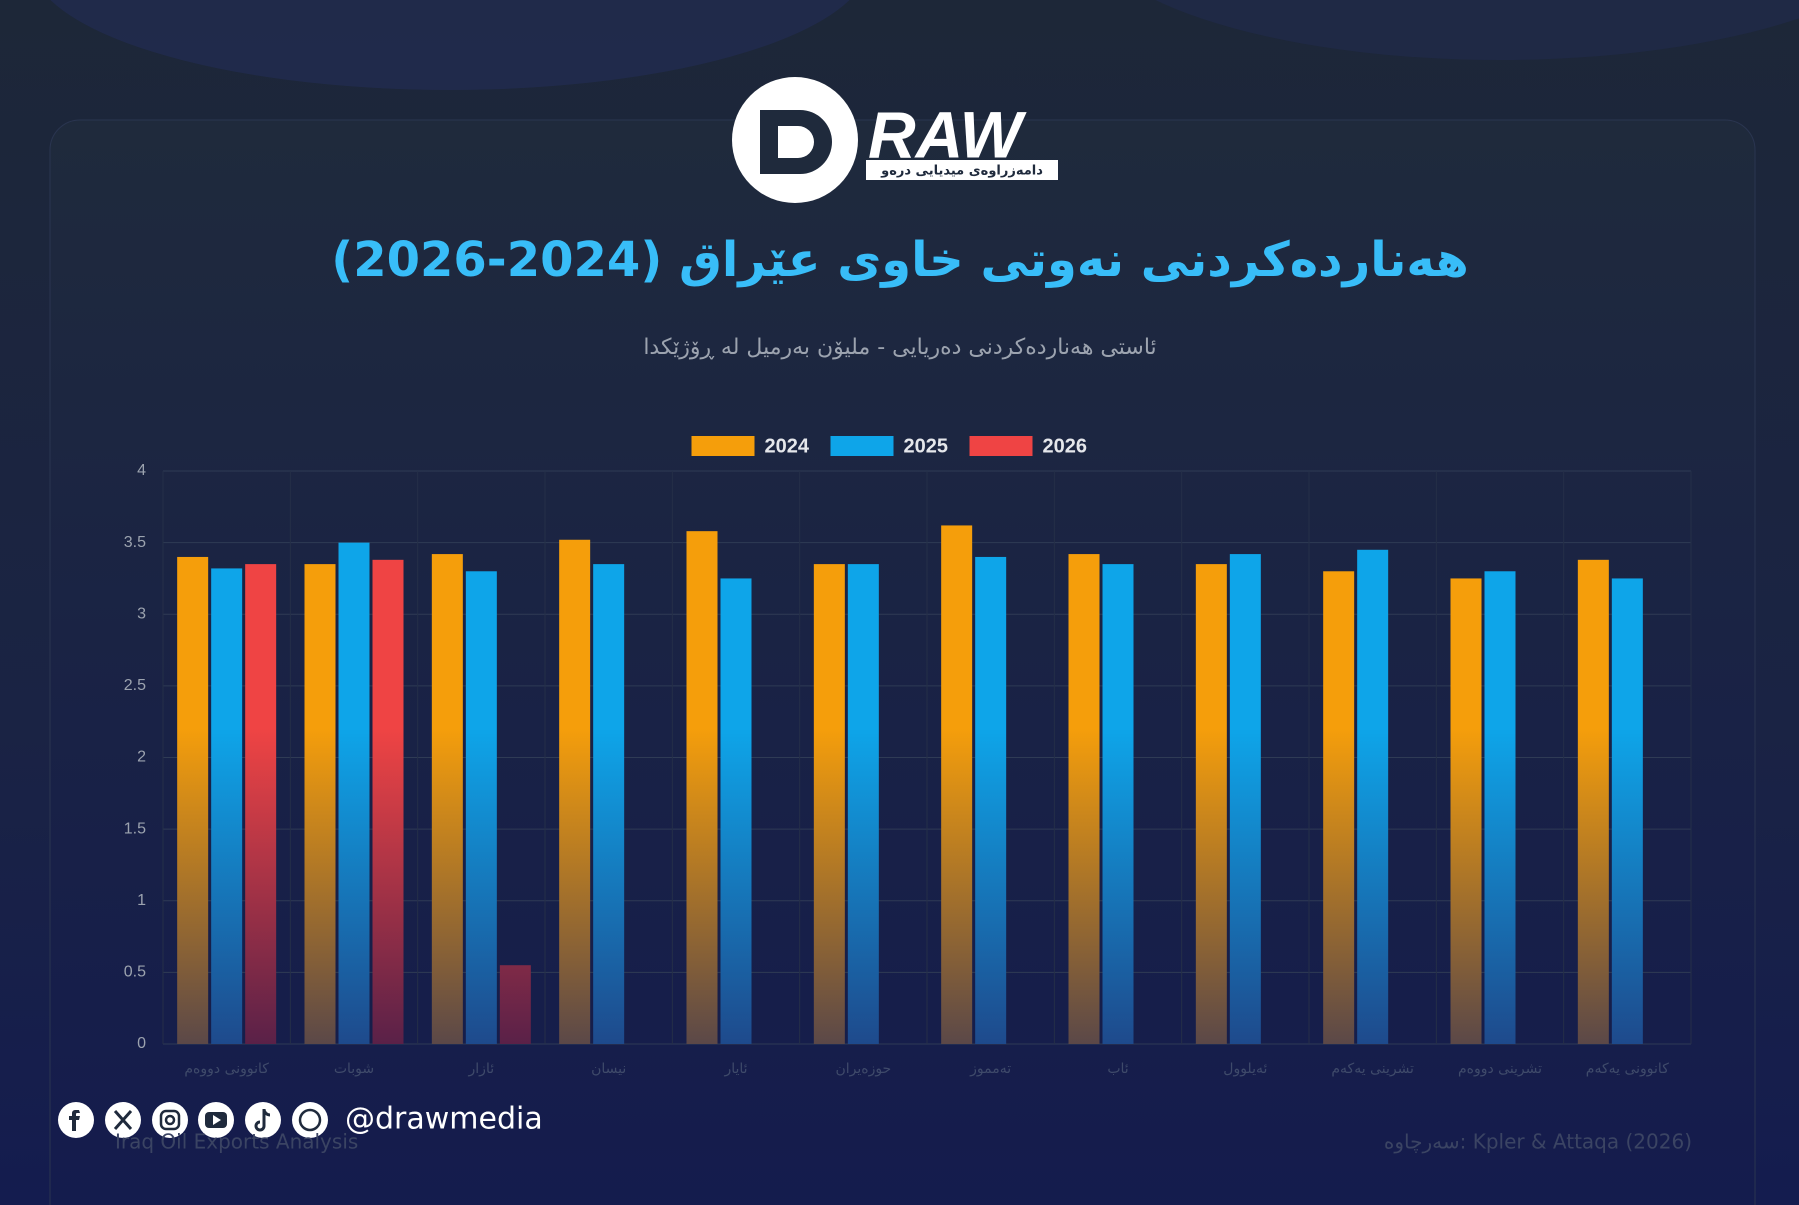  Describe the element at coordinates (1538, 1142) in the screenshot. I see `footer-source: سەرچاوە: Kpler & Attaqa (2026)` at that location.